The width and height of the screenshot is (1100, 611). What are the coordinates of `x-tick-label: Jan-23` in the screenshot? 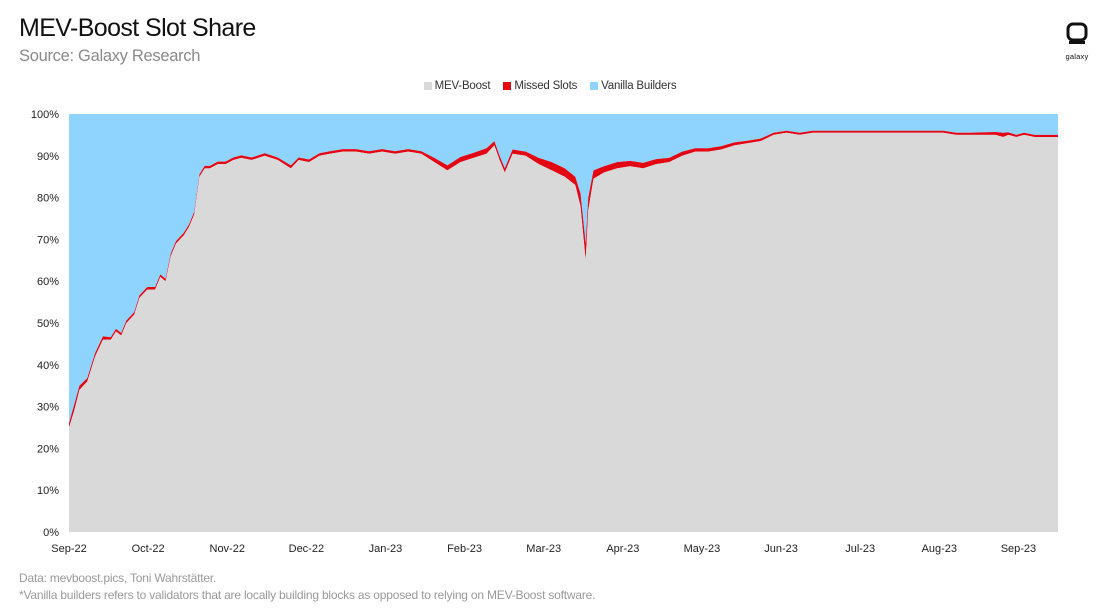 It's located at (386, 549).